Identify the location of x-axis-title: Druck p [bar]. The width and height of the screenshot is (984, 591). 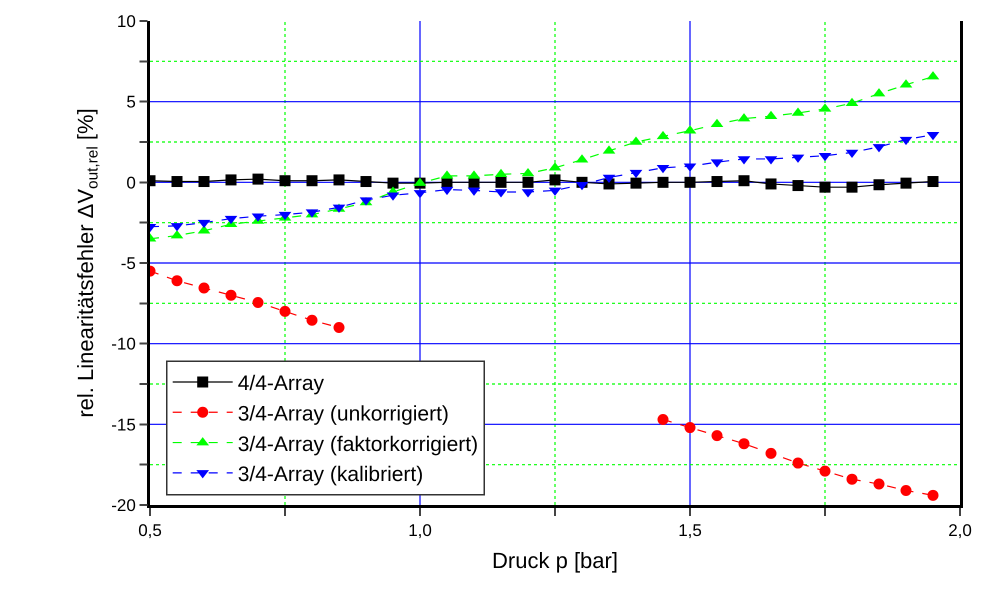
(555, 561).